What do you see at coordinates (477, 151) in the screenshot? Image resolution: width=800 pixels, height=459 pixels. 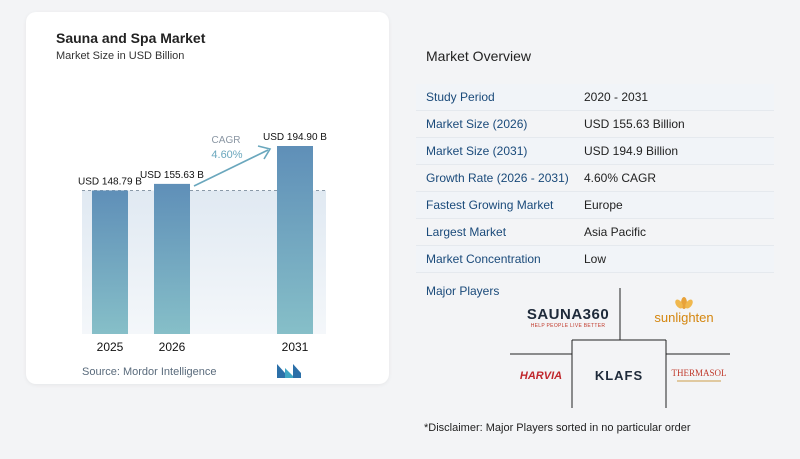 I see `overview-row-label: Market Size (2031)` at bounding box center [477, 151].